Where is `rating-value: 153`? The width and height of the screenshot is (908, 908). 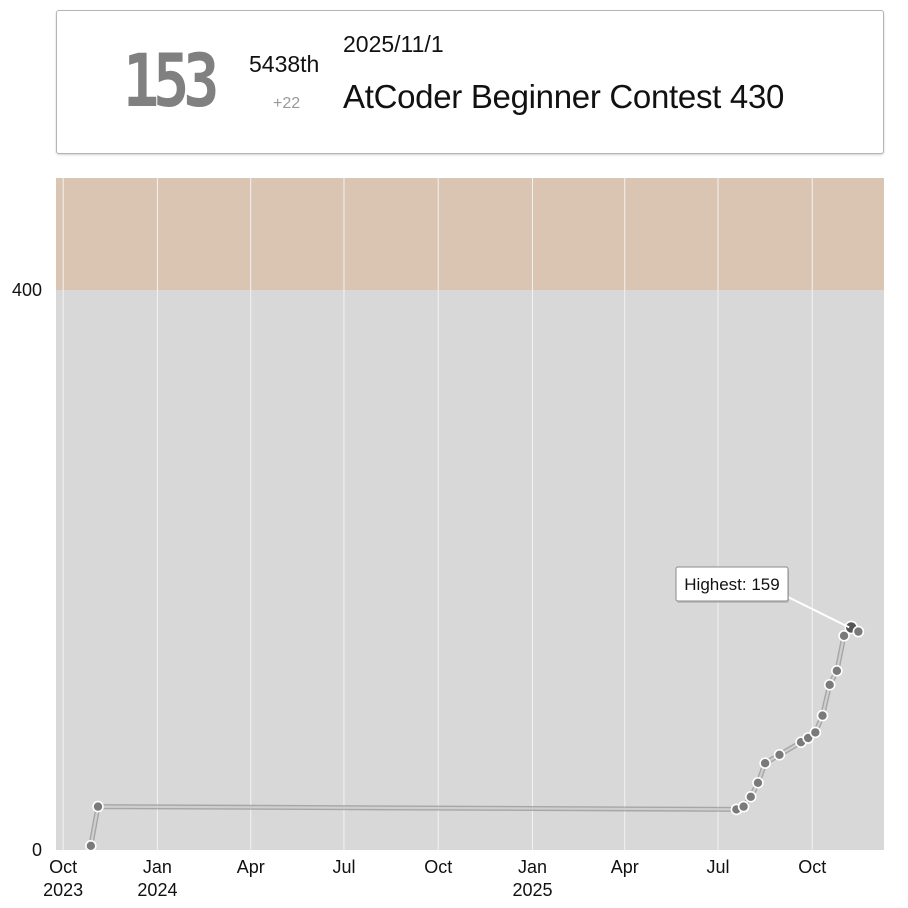 rating-value: 153 is located at coordinates (171, 82).